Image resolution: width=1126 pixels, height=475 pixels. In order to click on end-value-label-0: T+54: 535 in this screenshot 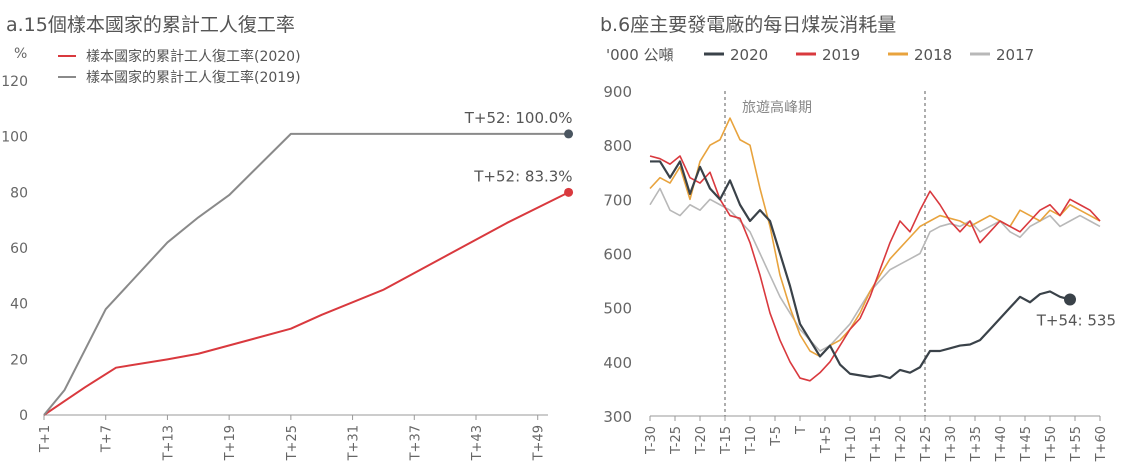, I will do `click(1076, 321)`.